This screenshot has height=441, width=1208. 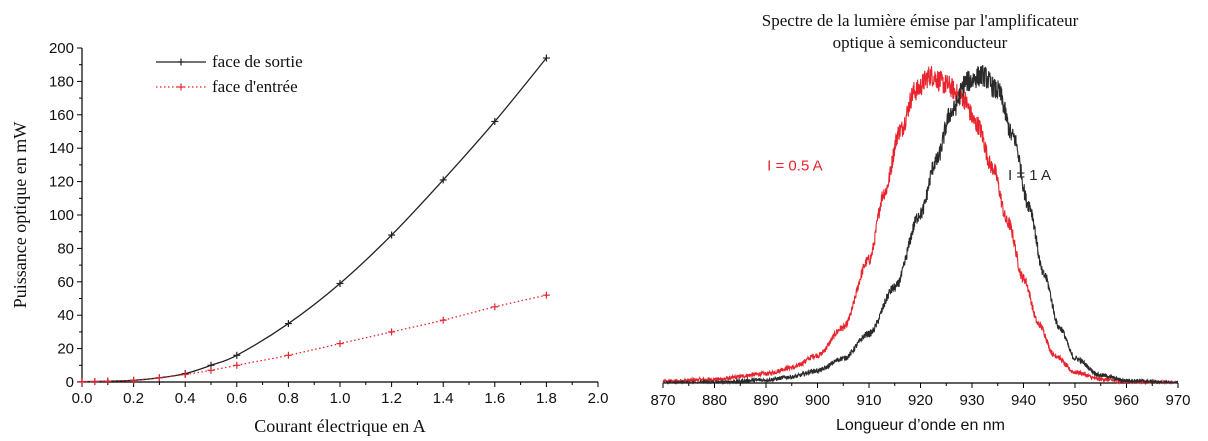 What do you see at coordinates (133, 398) in the screenshot?
I see `x-tick-label: 0.2` at bounding box center [133, 398].